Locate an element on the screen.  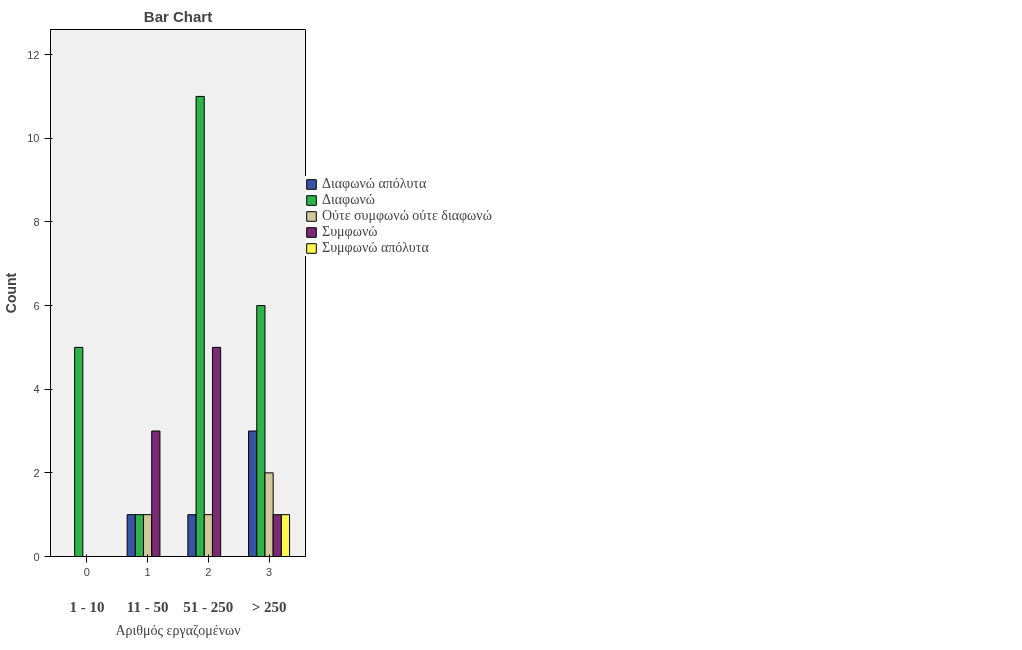
x-tick-label: 3 is located at coordinates (269, 571).